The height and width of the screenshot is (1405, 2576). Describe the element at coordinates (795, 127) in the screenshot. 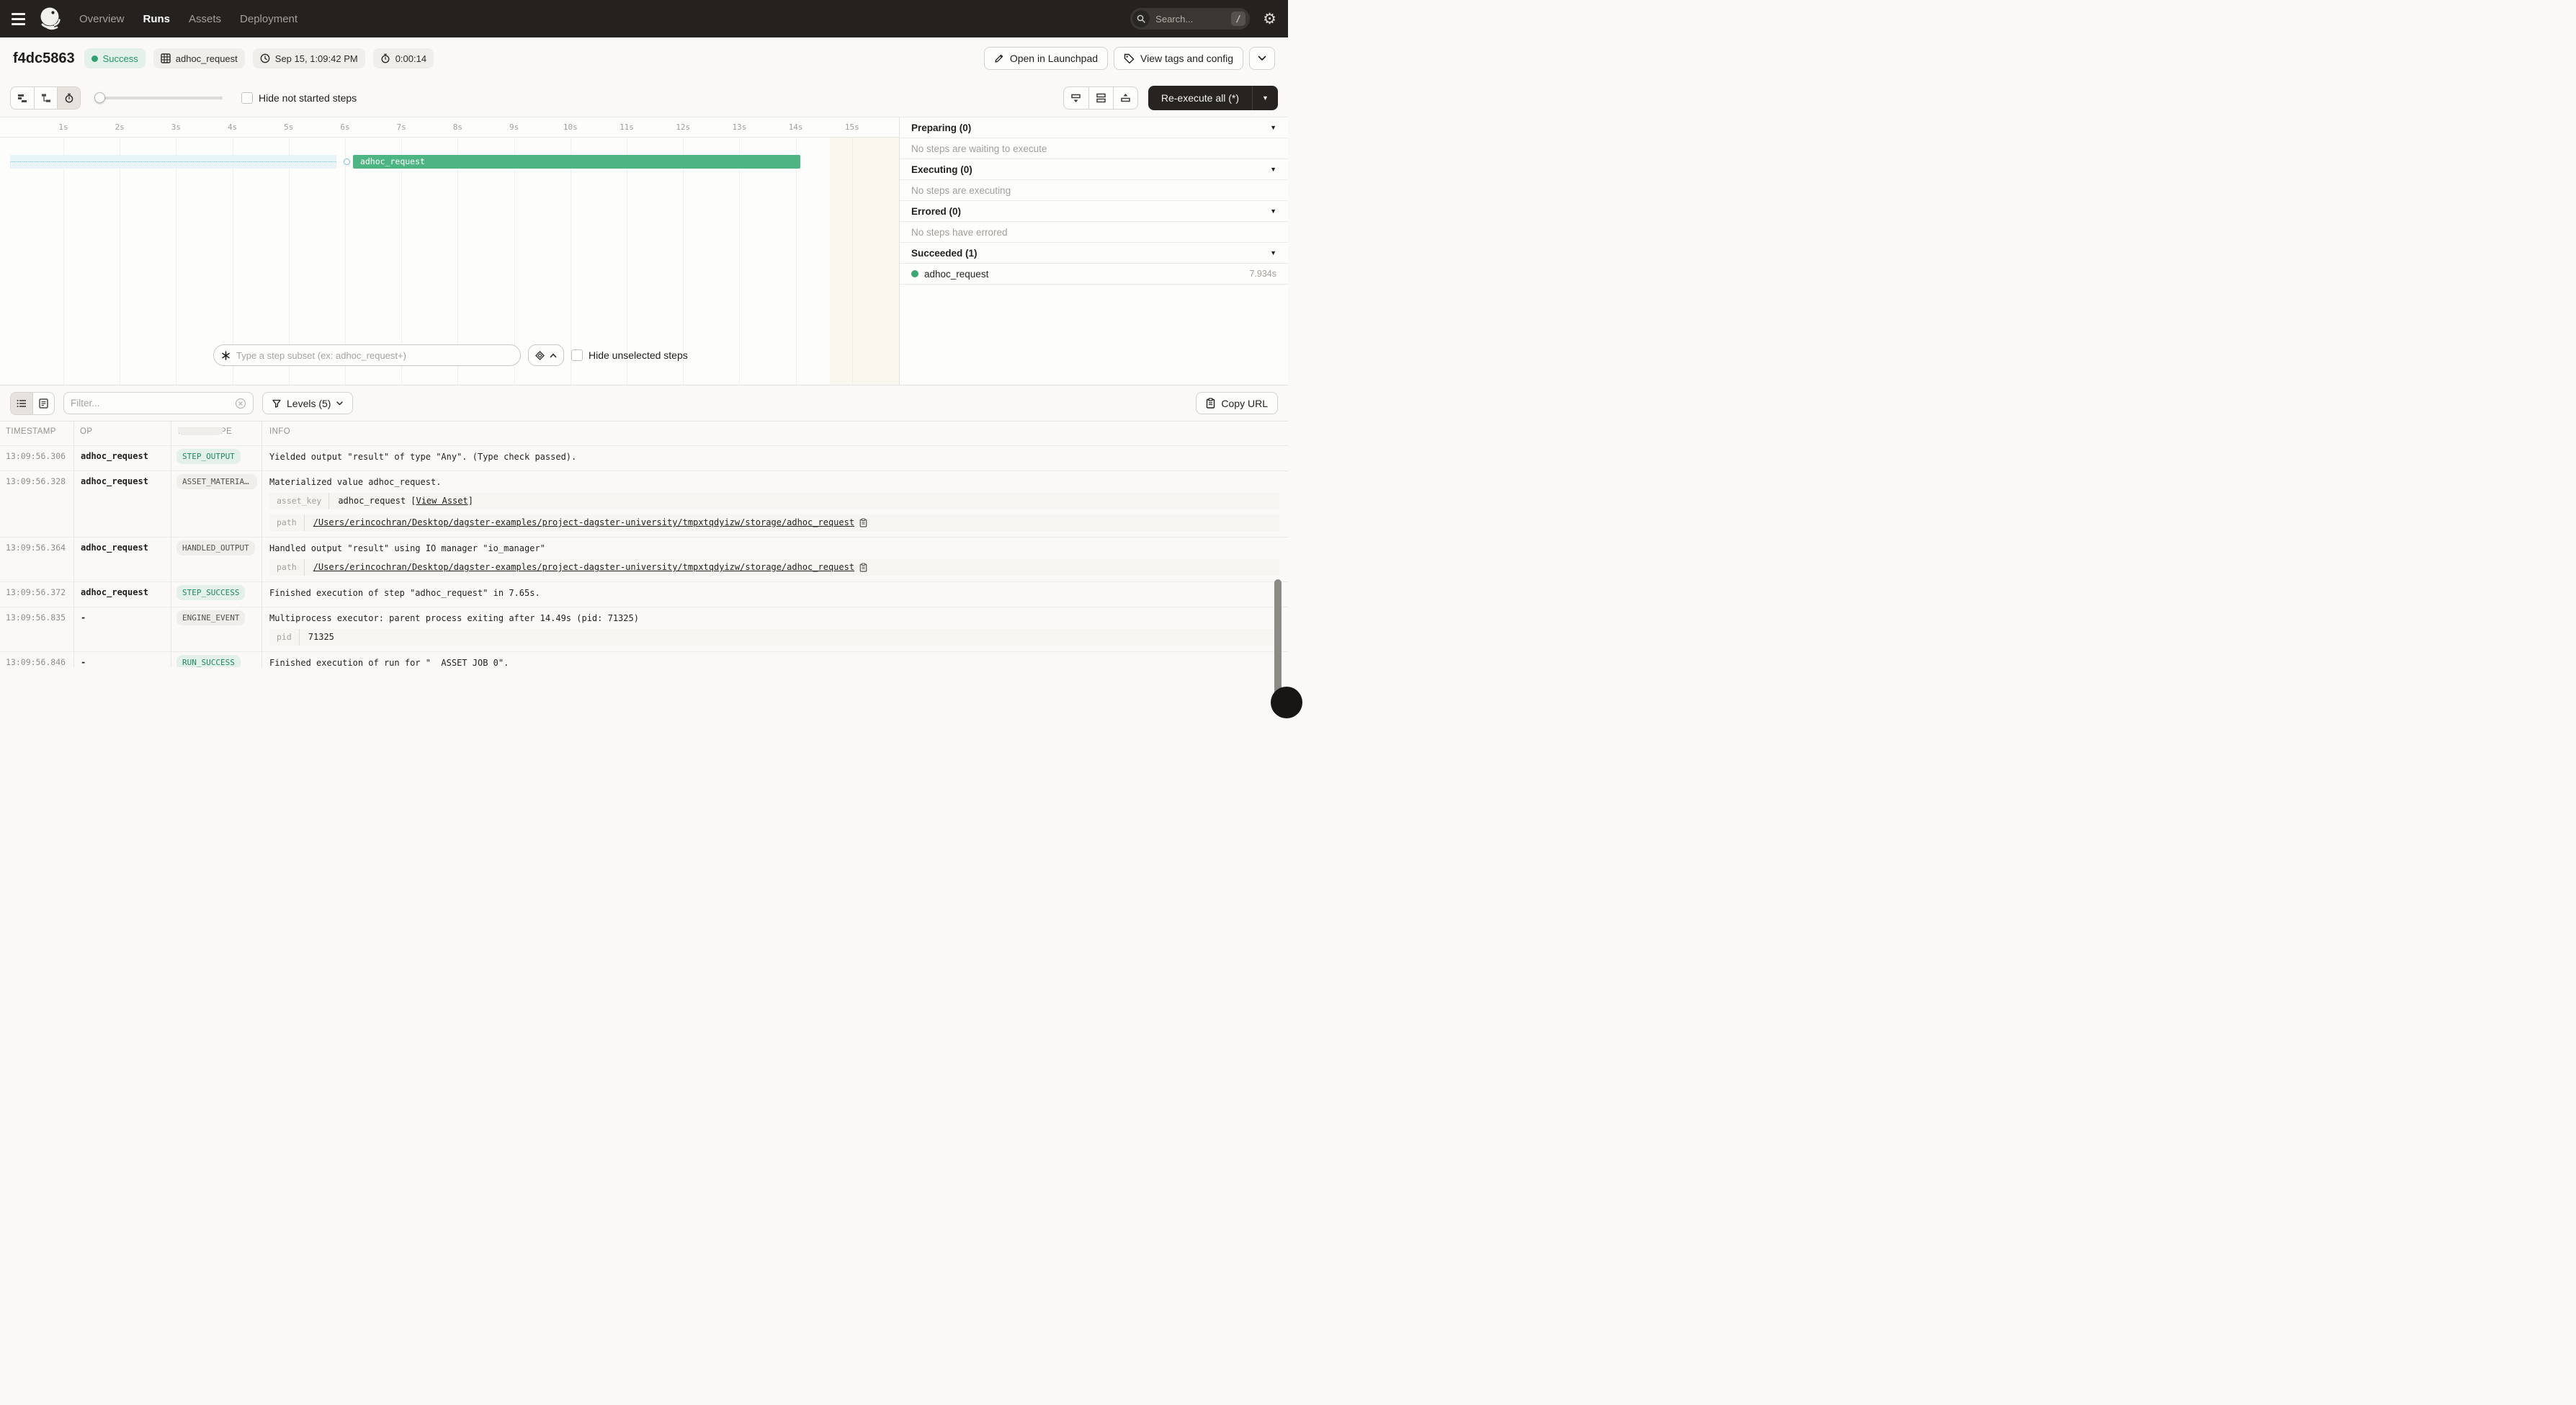

I see `axis-tick-label: 14s` at that location.